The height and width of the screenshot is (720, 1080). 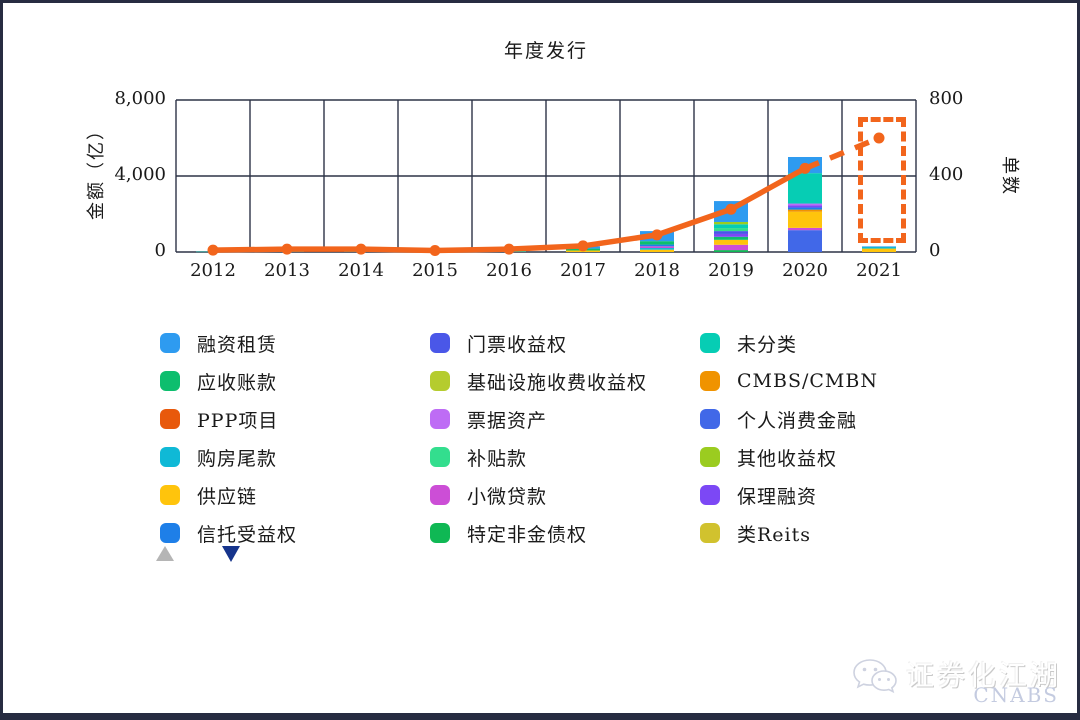 What do you see at coordinates (497, 458) in the screenshot?
I see `legend-label: 补贴款` at bounding box center [497, 458].